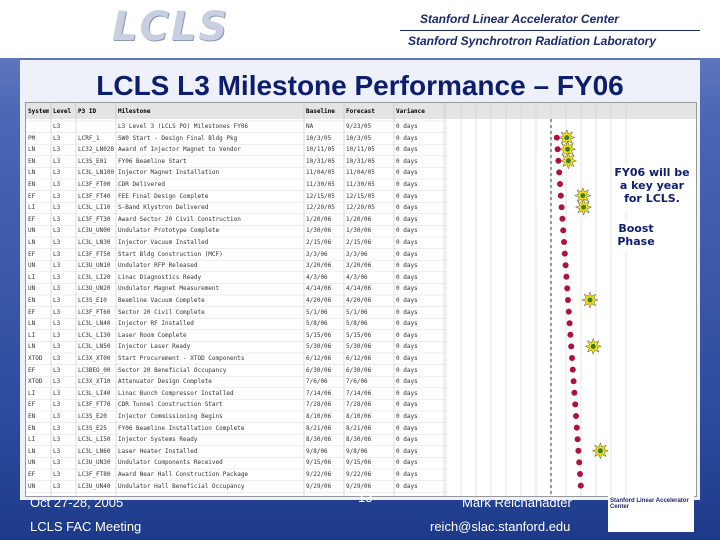  I want to click on table-cell: 12/15/05, so click(360, 196).